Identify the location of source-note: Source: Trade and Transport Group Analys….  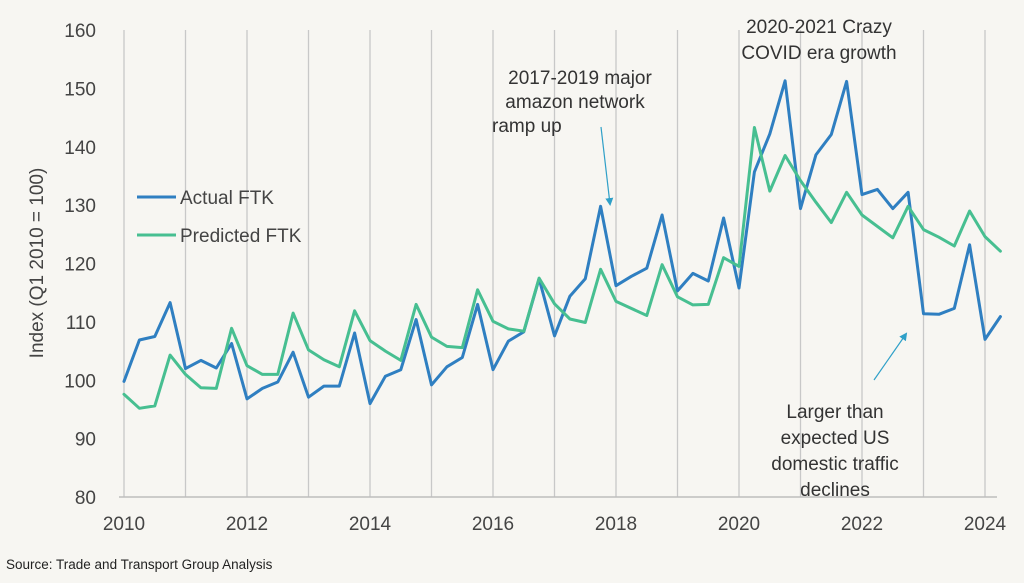
(139, 564).